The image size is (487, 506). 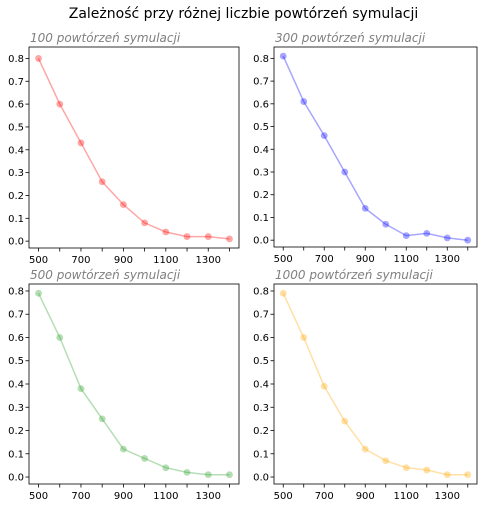 What do you see at coordinates (105, 38) in the screenshot?
I see `subplot-title: 100 powtórzeń symulacji` at bounding box center [105, 38].